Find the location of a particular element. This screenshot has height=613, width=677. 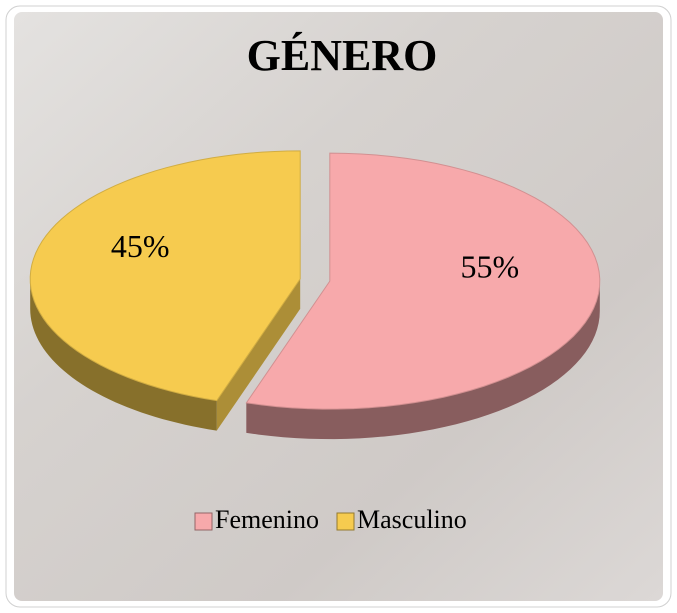

legend-label: Femenino is located at coordinates (267, 519).